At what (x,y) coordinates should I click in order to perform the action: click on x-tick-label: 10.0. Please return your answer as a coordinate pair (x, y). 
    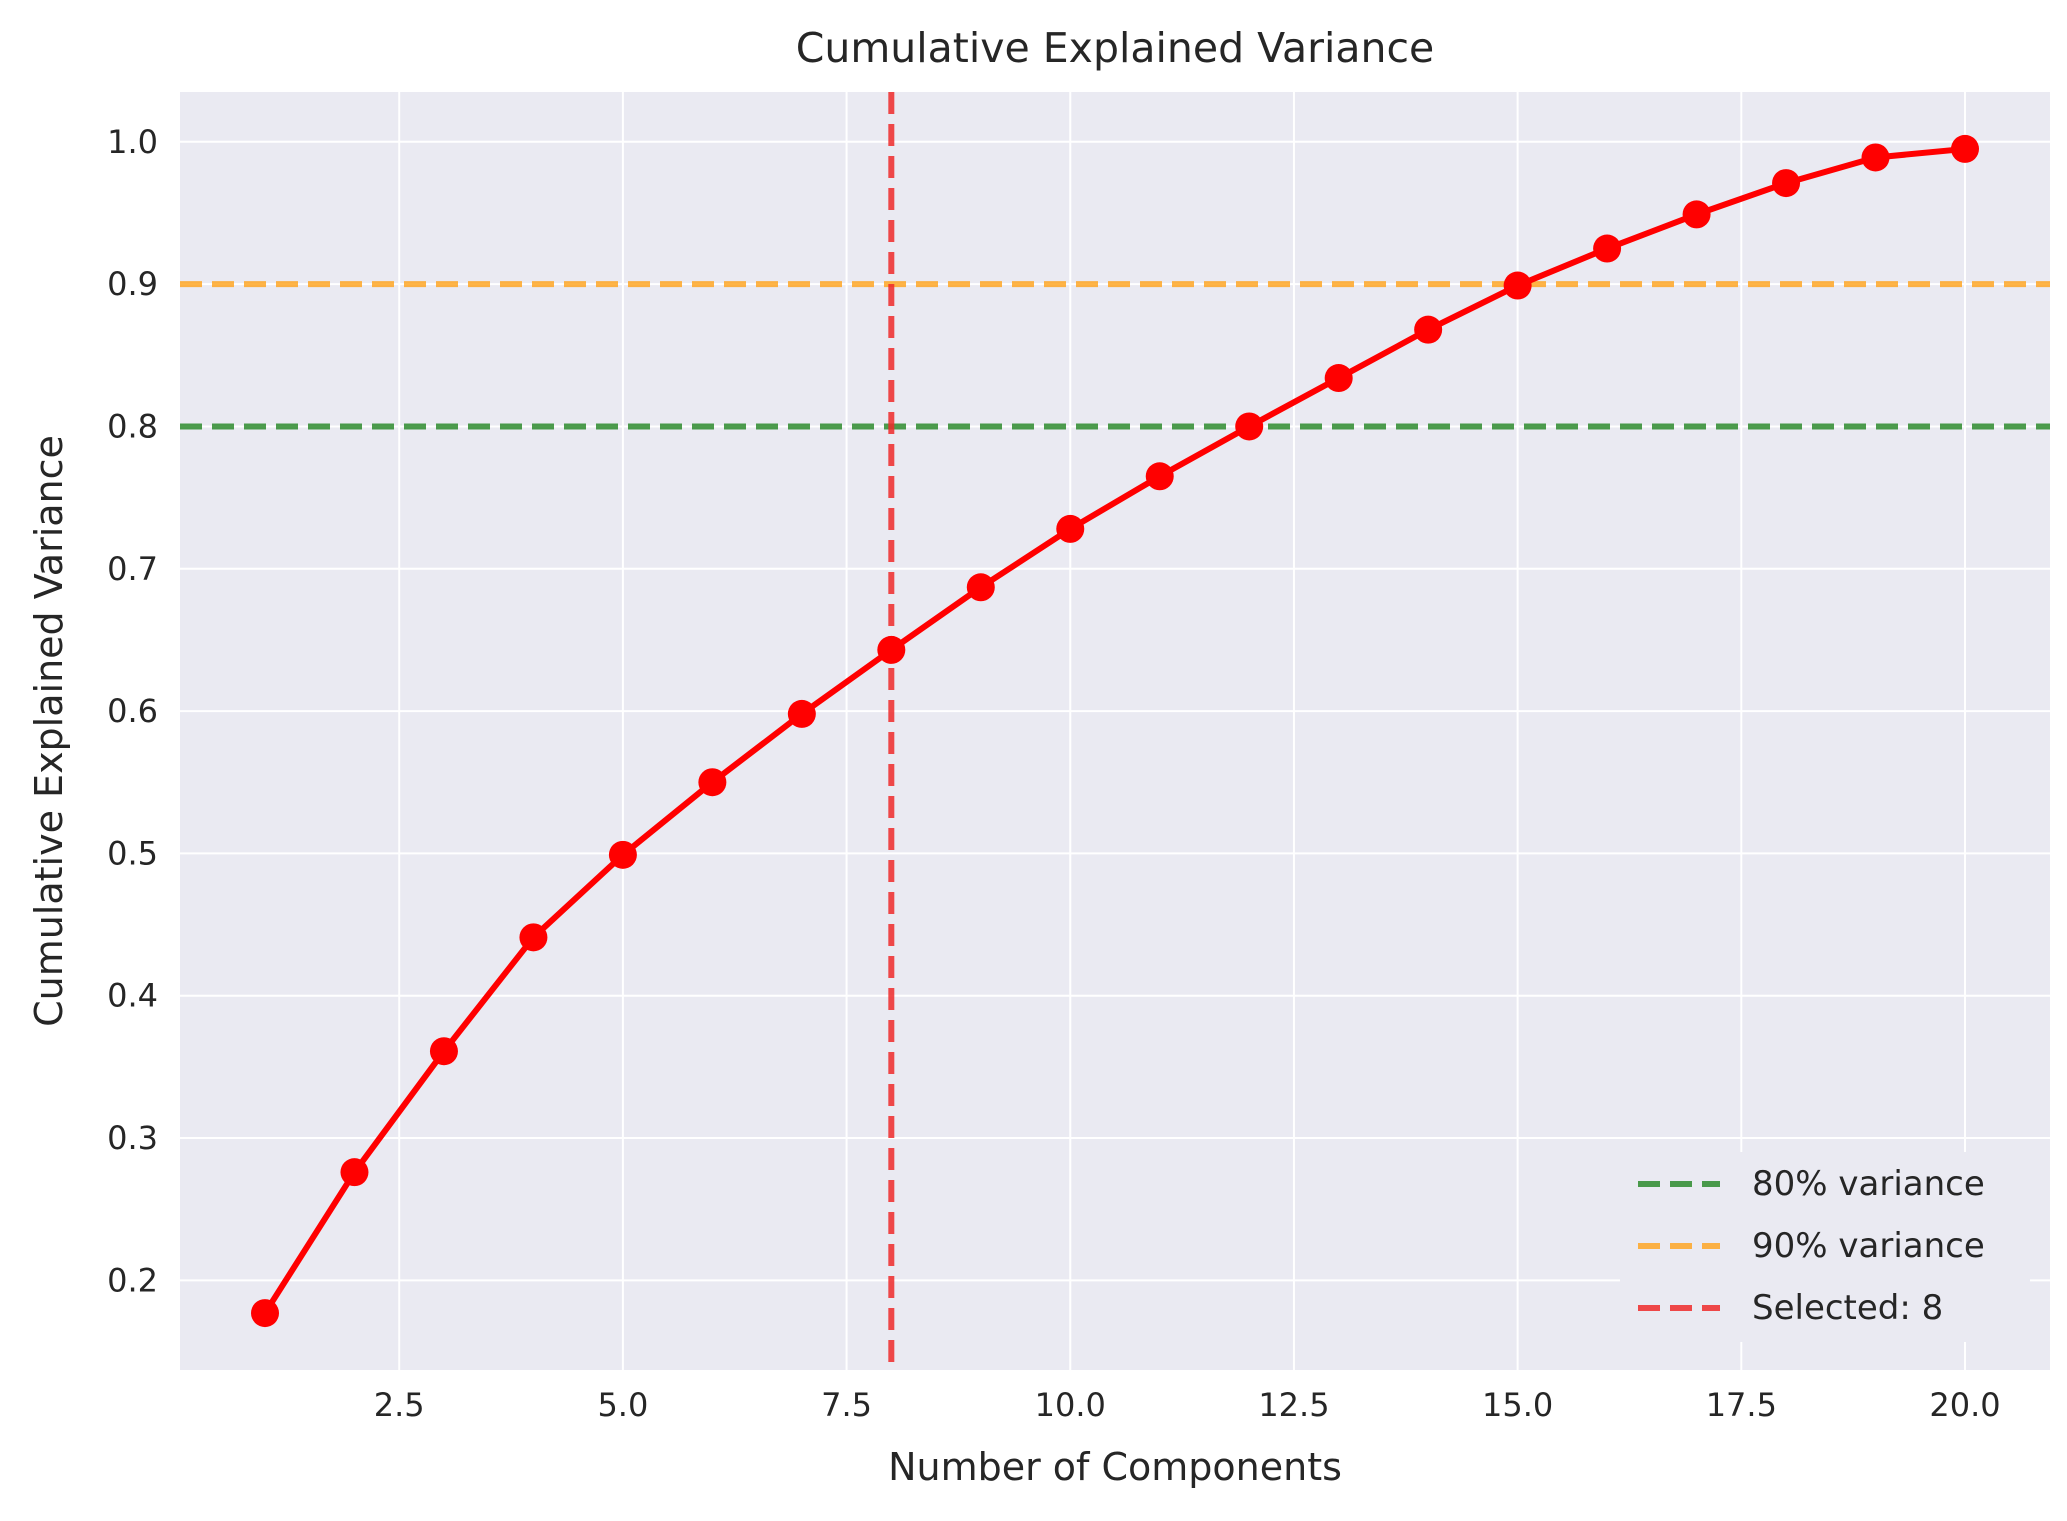
    Looking at the image, I should click on (1070, 1405).